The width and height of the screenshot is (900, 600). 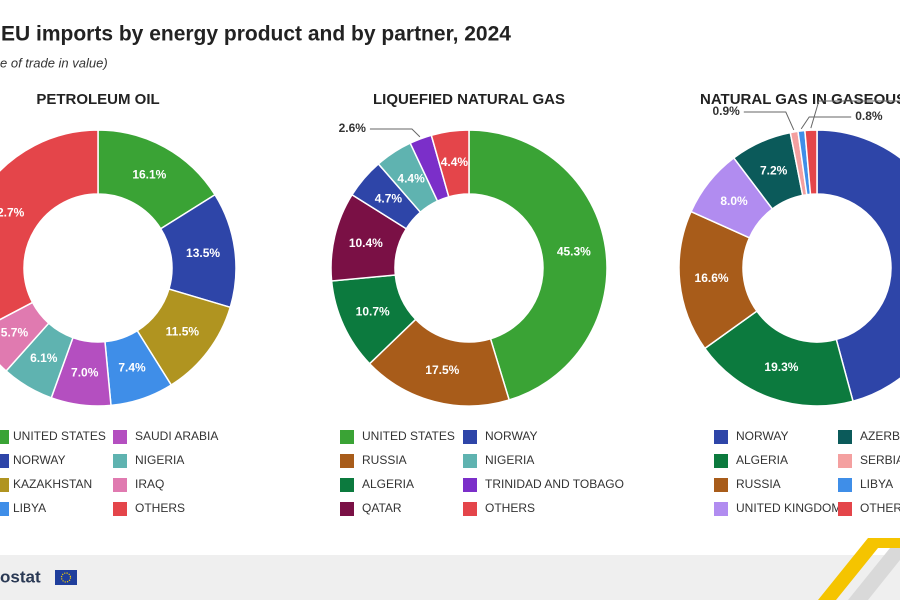 What do you see at coordinates (442, 370) in the screenshot?
I see `value-label: 17.5%` at bounding box center [442, 370].